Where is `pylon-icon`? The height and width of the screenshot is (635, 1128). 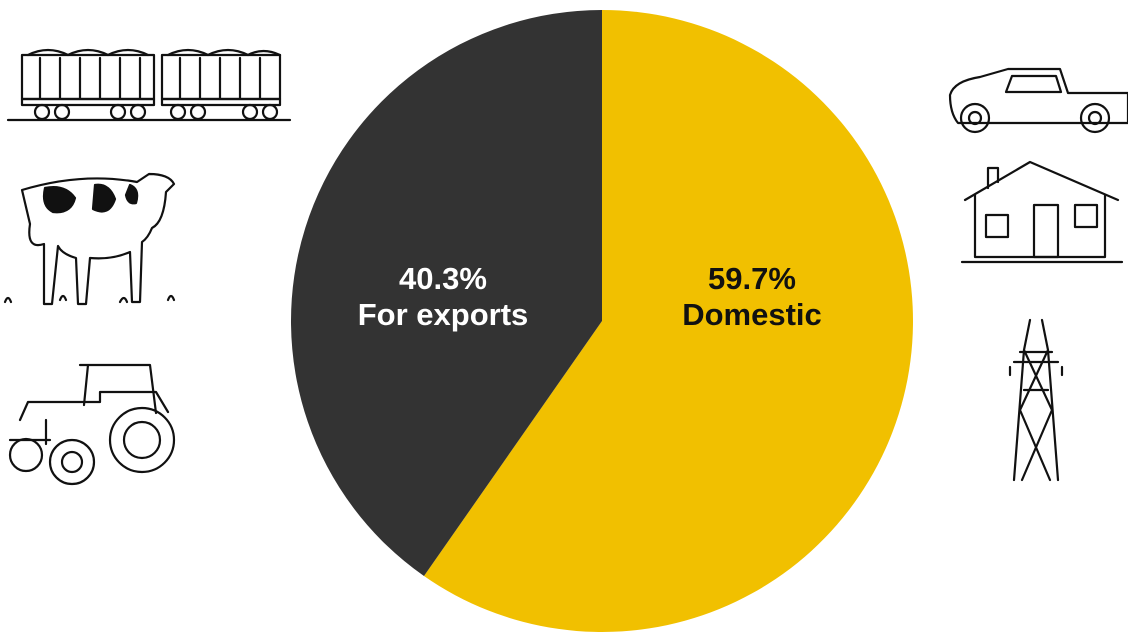 pylon-icon is located at coordinates (1036, 400).